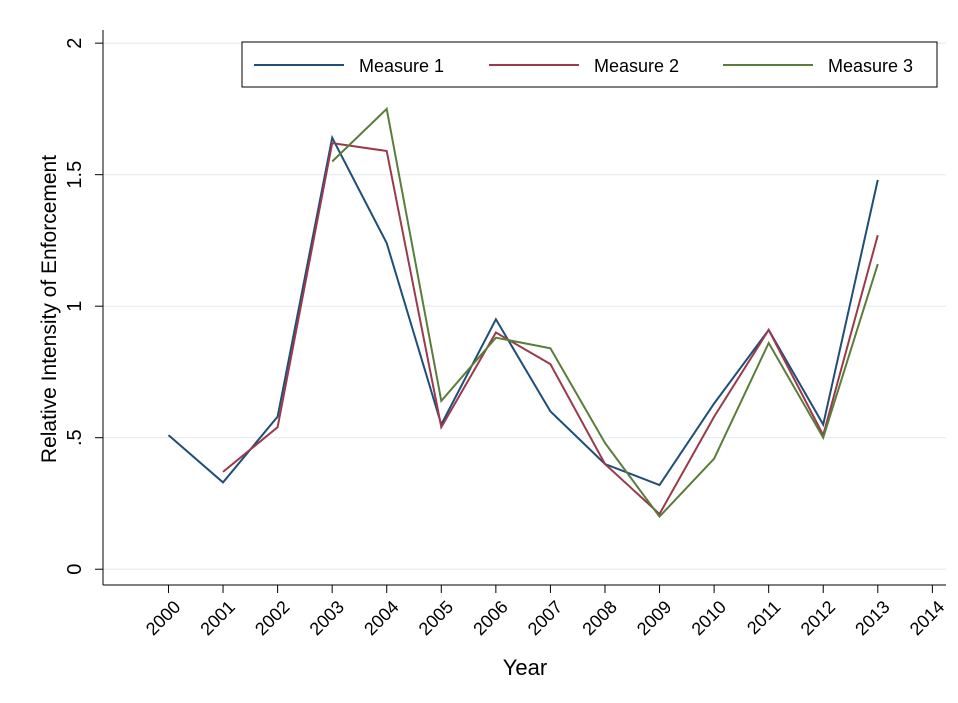 This screenshot has width=958, height=703. Describe the element at coordinates (870, 66) in the screenshot. I see `legend-label: Measure 3` at that location.